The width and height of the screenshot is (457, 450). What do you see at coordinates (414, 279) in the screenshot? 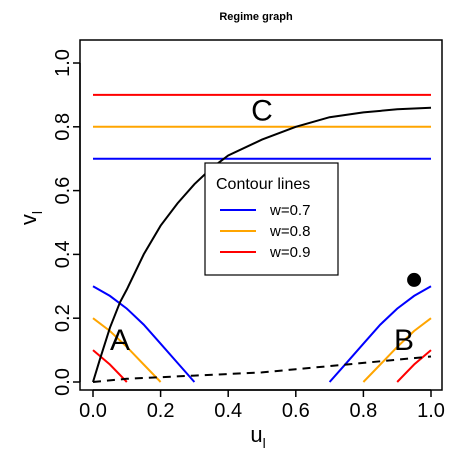
I see `marker-point` at bounding box center [414, 279].